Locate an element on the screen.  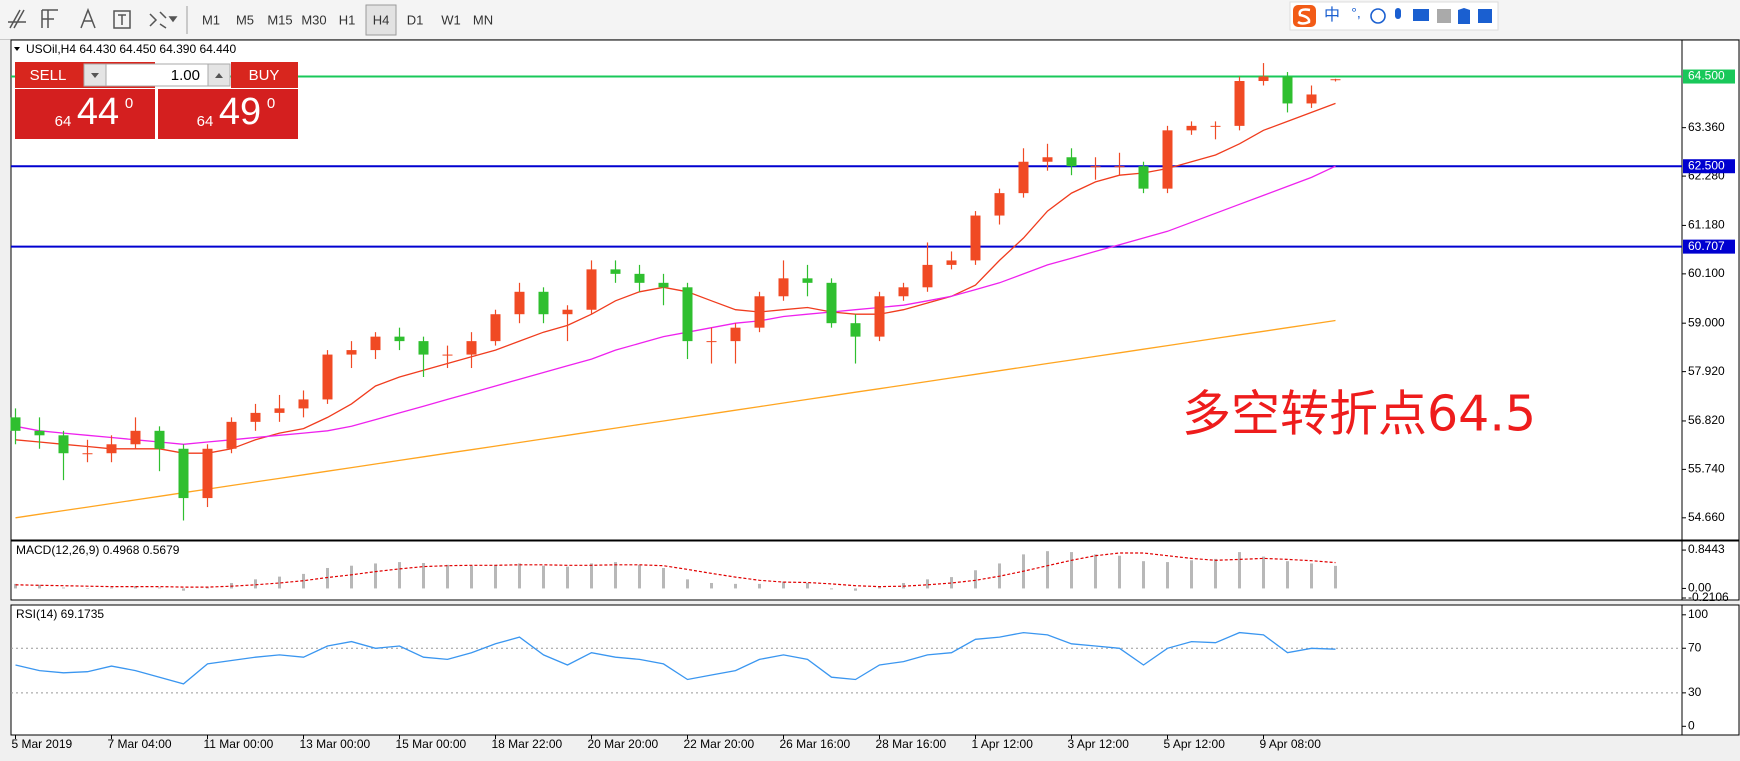
timeframe-button: H1 is located at coordinates (347, 19).